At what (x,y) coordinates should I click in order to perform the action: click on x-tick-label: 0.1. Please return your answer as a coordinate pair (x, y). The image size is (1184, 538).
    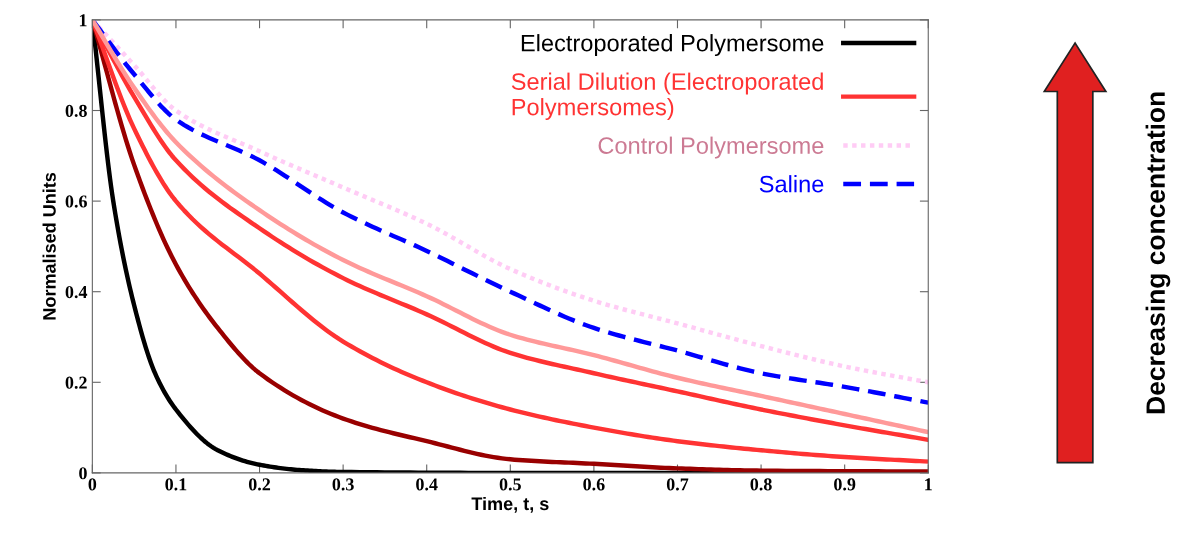
    Looking at the image, I should click on (176, 484).